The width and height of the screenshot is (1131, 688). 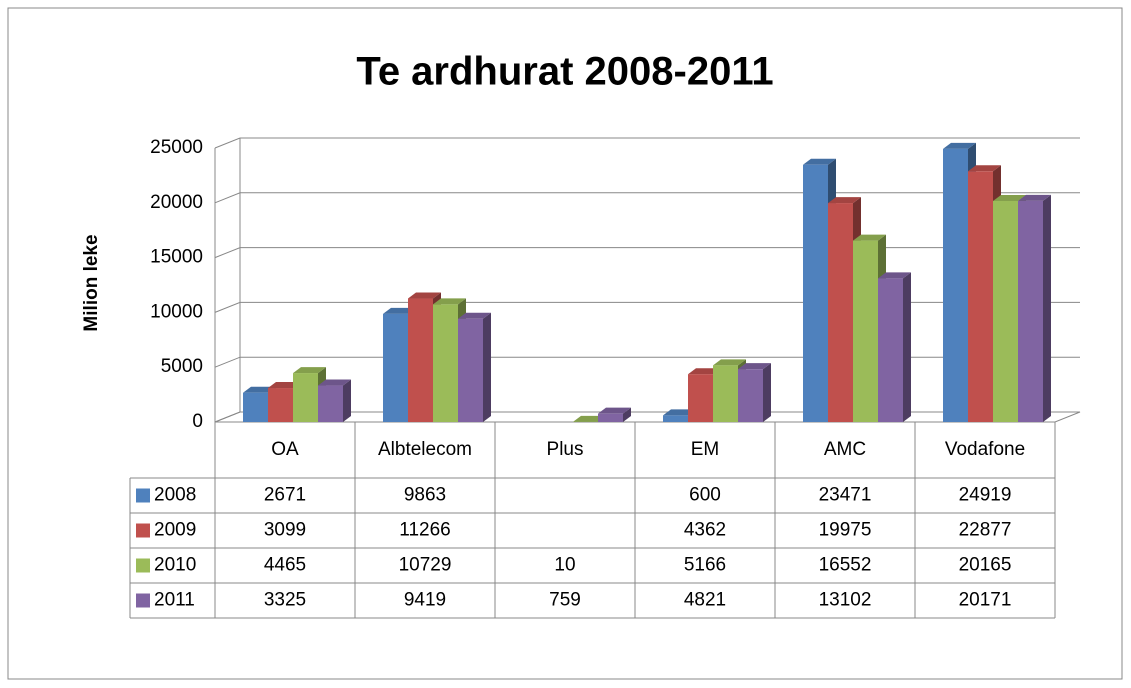 I want to click on table-cell: 4465, so click(x=285, y=565).